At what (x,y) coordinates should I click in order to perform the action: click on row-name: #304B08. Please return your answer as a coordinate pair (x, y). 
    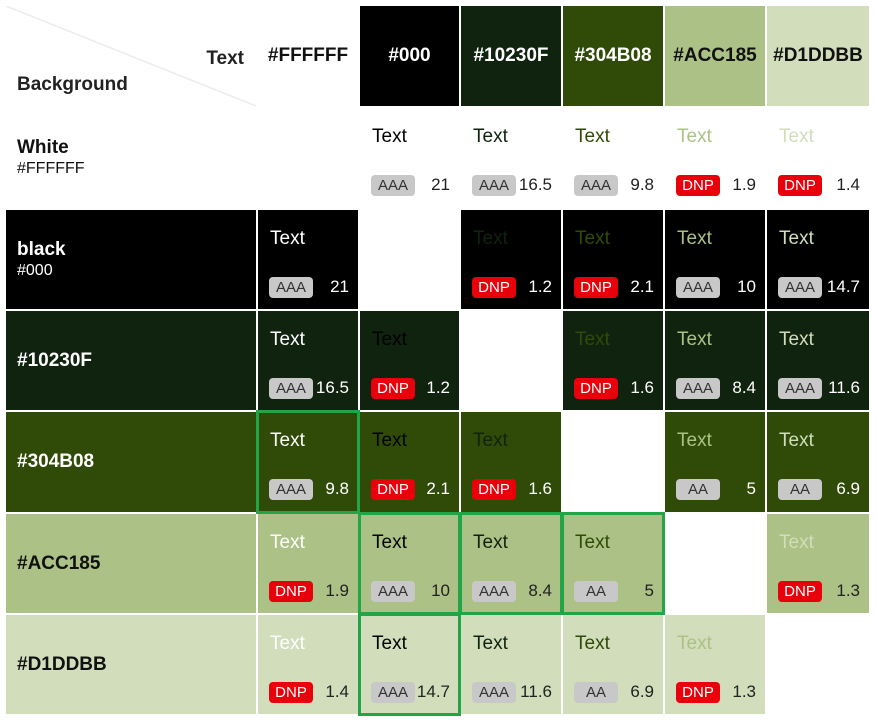
    Looking at the image, I should click on (56, 461).